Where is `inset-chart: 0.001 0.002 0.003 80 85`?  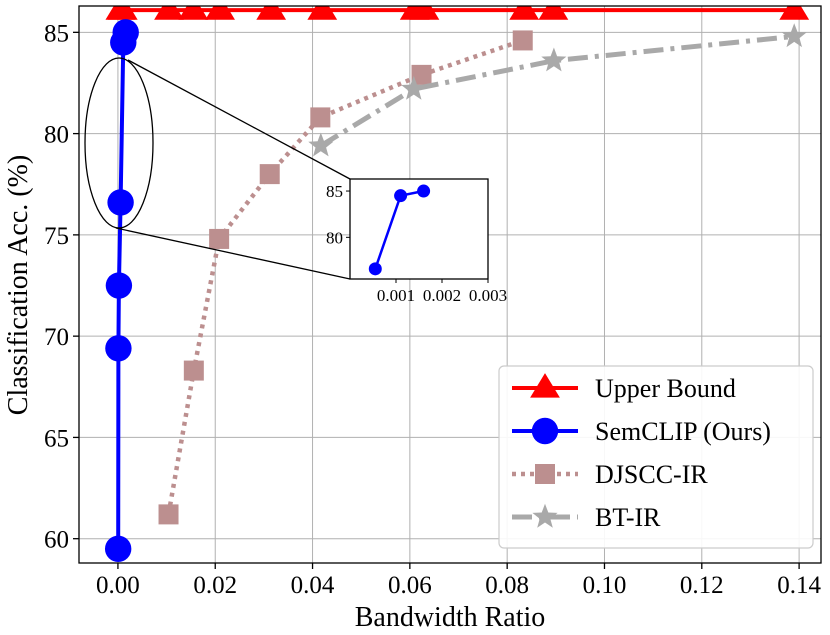 inset-chart: 0.001 0.002 0.003 80 85 is located at coordinates (416, 241).